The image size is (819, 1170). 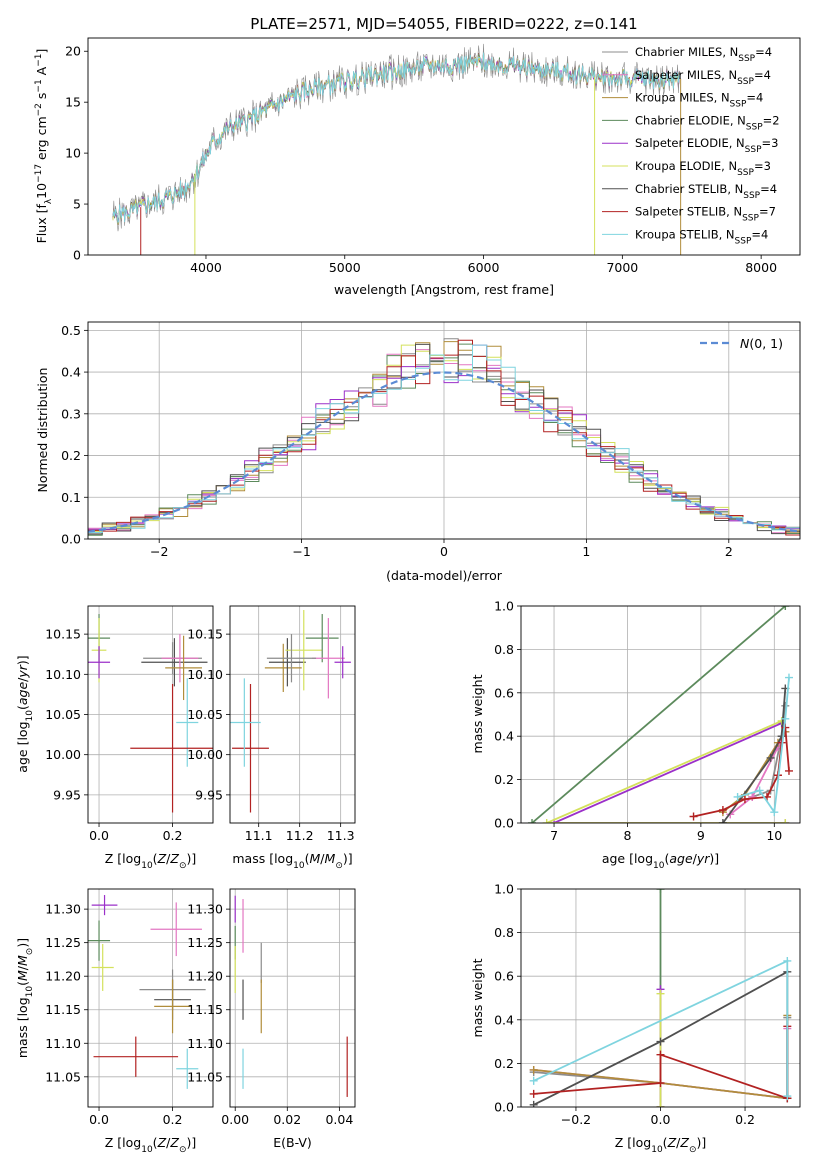 What do you see at coordinates (63, 634) in the screenshot?
I see `y-tick-label: 10.15` at bounding box center [63, 634].